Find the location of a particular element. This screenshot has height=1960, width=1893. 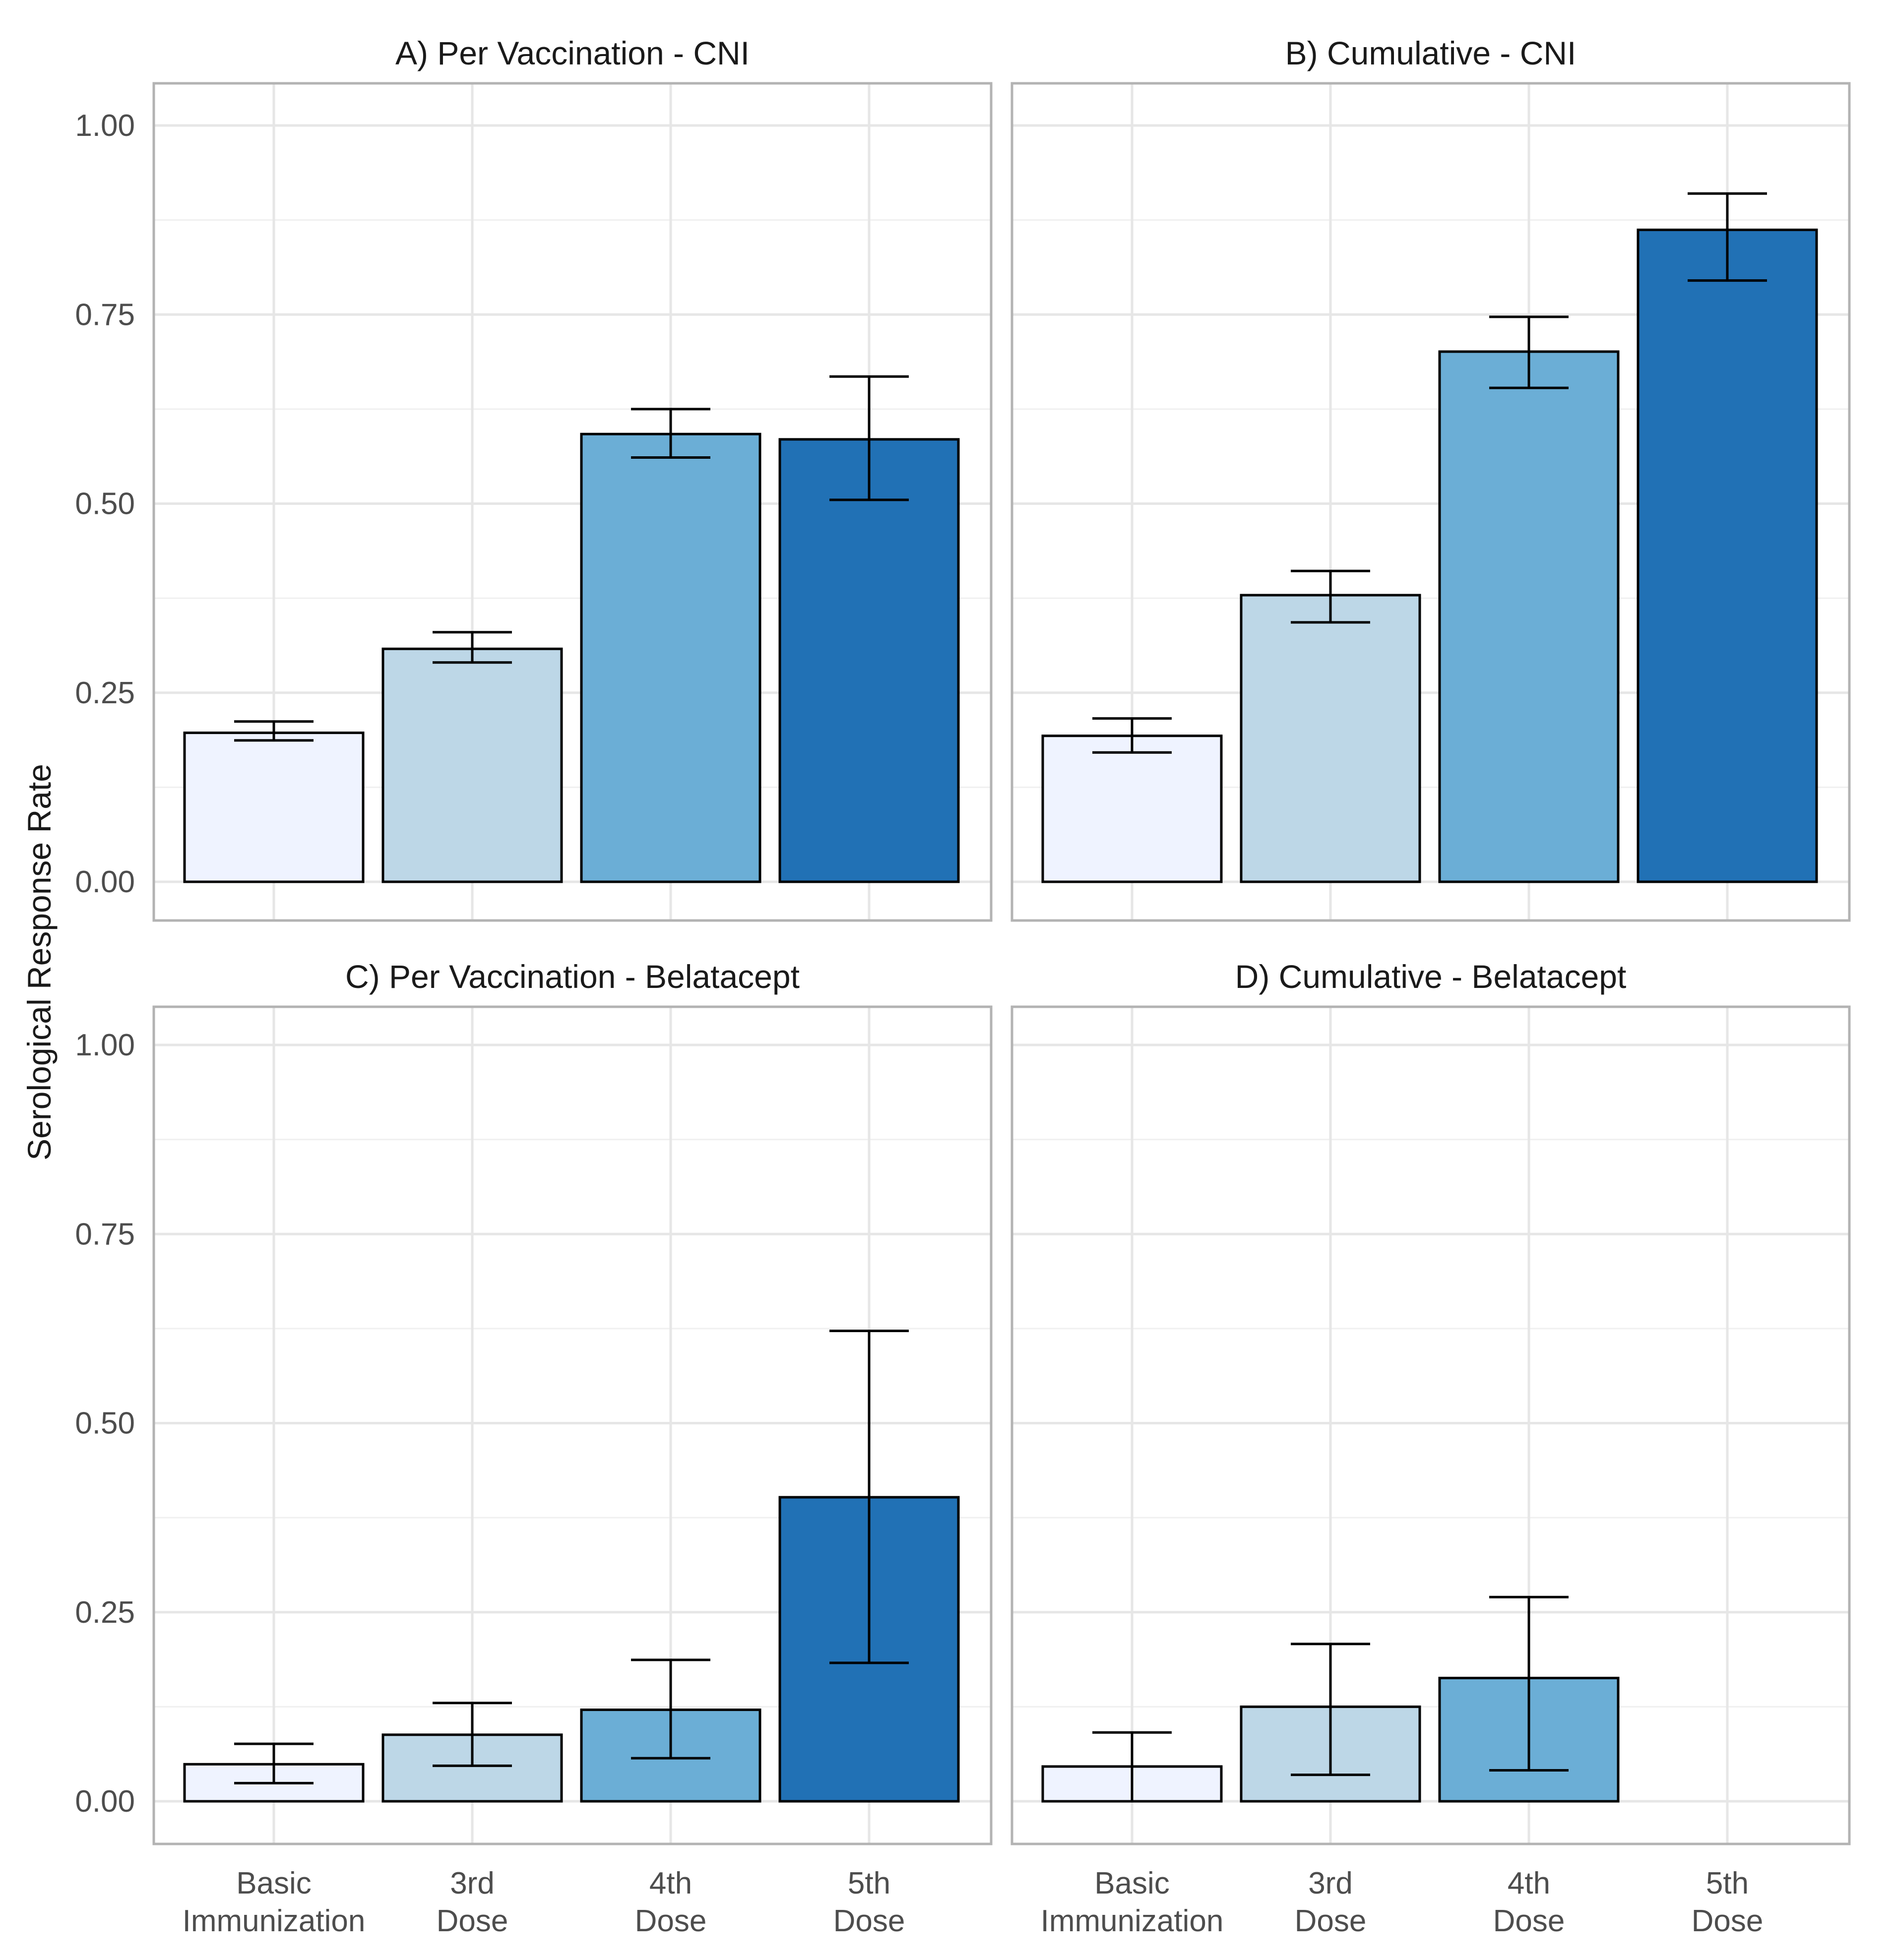

panel-title: B) Cumulative - CNI is located at coordinates (1431, 53).